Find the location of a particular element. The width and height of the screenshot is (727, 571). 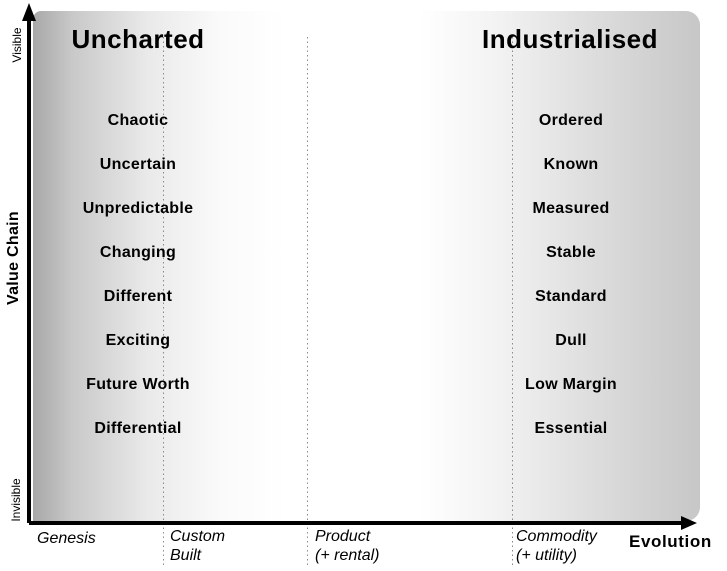

stage-label-custom-built: Custom Built is located at coordinates (197, 546).